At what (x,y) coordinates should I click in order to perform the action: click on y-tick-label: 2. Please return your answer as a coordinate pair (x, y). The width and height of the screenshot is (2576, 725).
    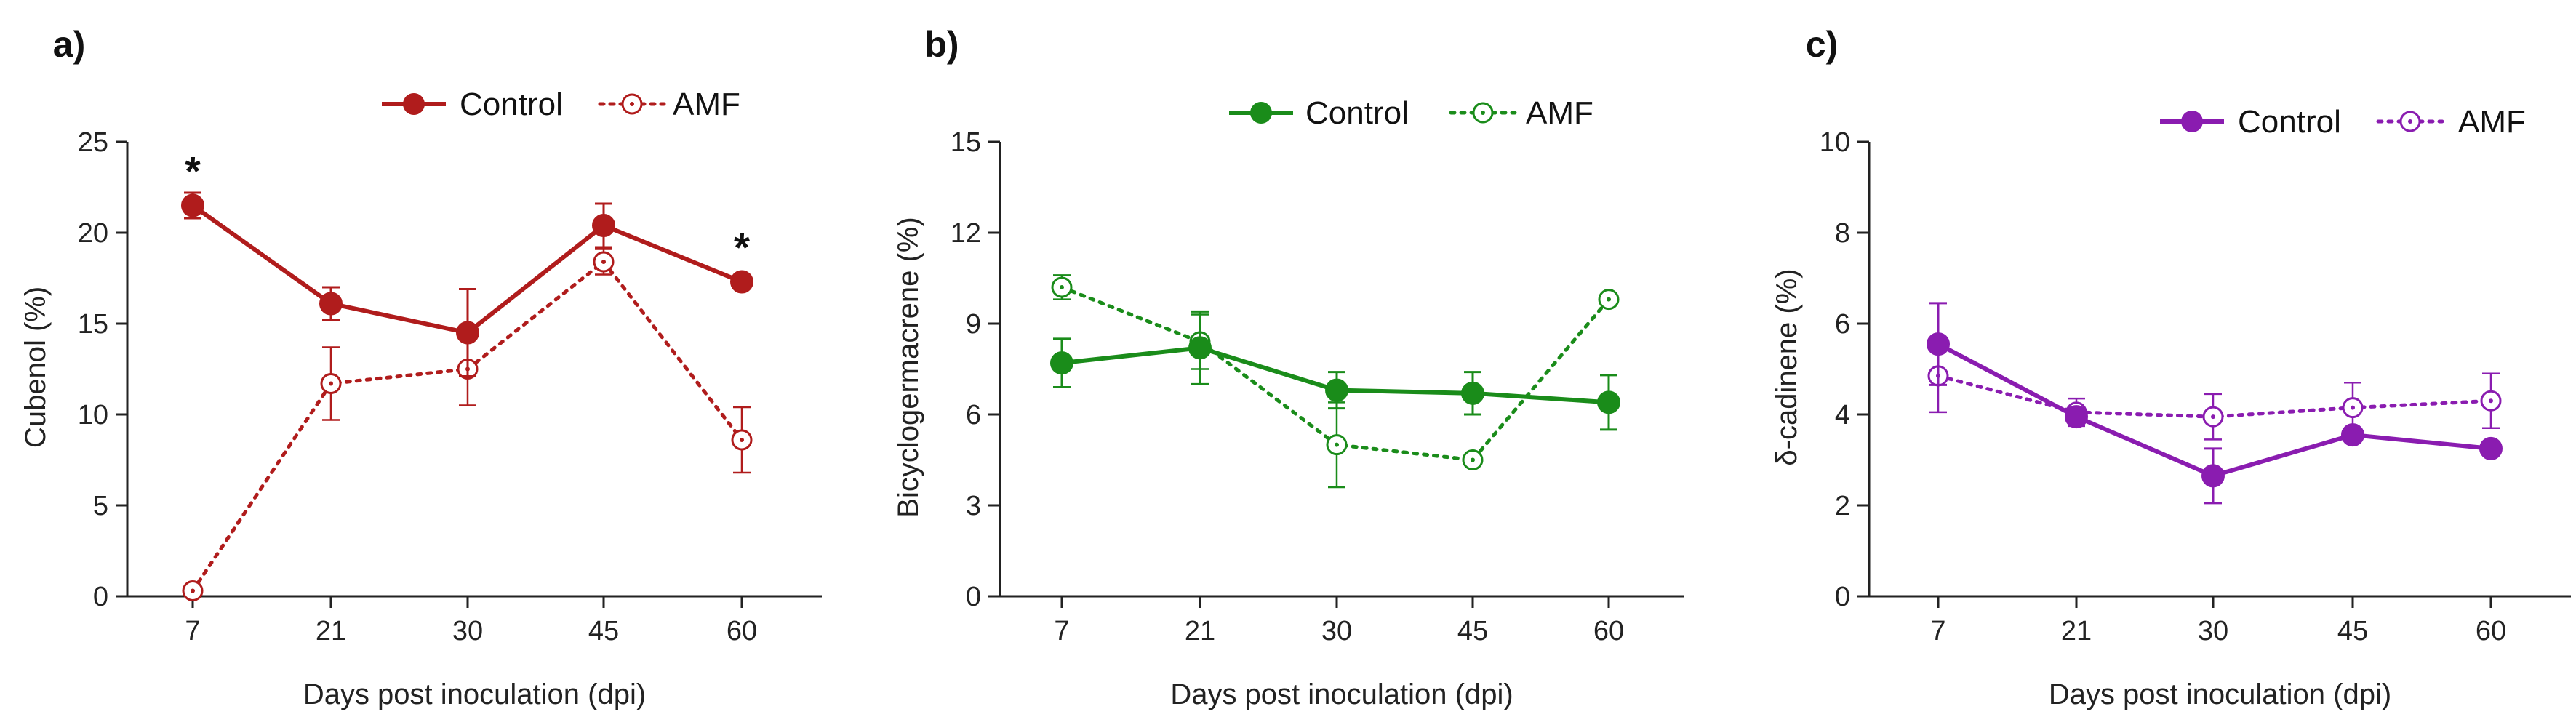
    Looking at the image, I should click on (1842, 506).